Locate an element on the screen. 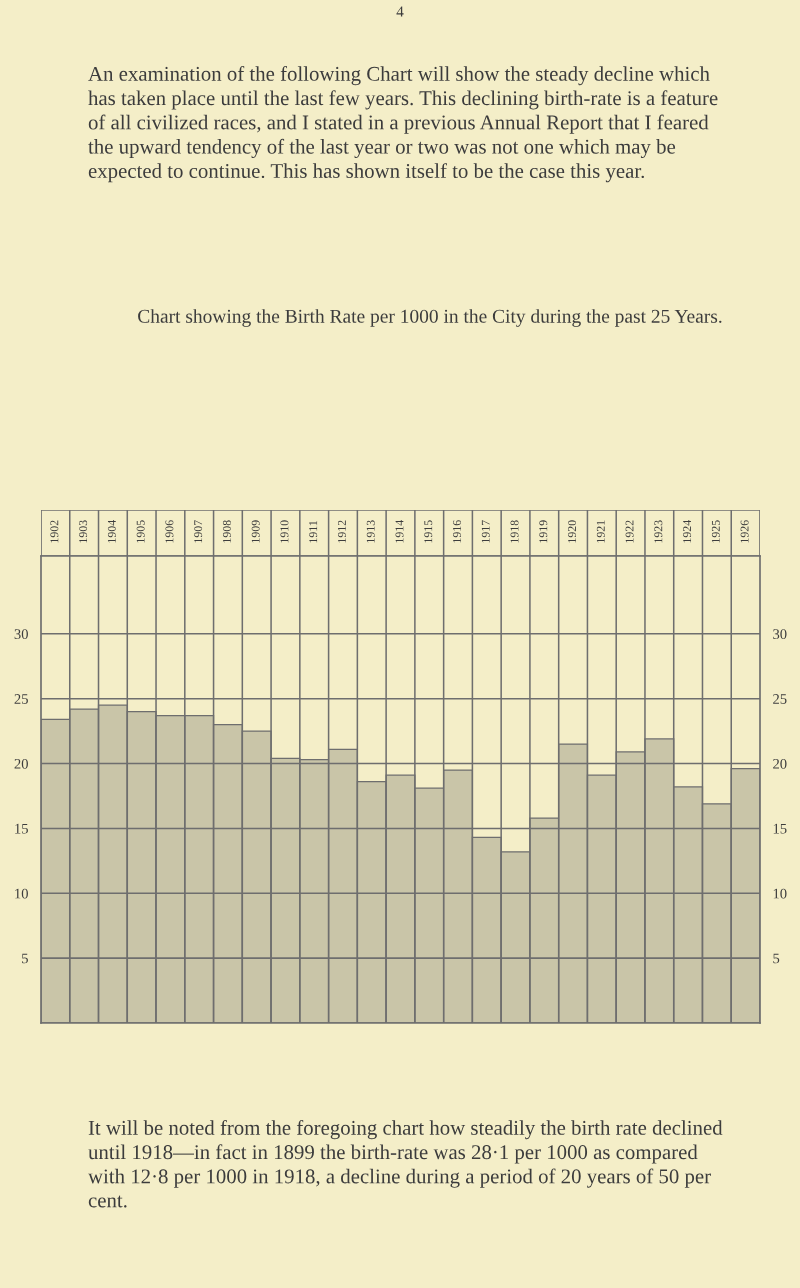 This screenshot has width=800, height=1288. text: An examination of the following Chart will show the steady decline which has taken place until the last few years. This declining birth-rate is a feature of all civilized races, and I stated in a previous Annual Report that I feared the upward tendency of the last year or two was not one which may be expected to continue. This has shown itself to be the case this year. is located at coordinates (403, 124).